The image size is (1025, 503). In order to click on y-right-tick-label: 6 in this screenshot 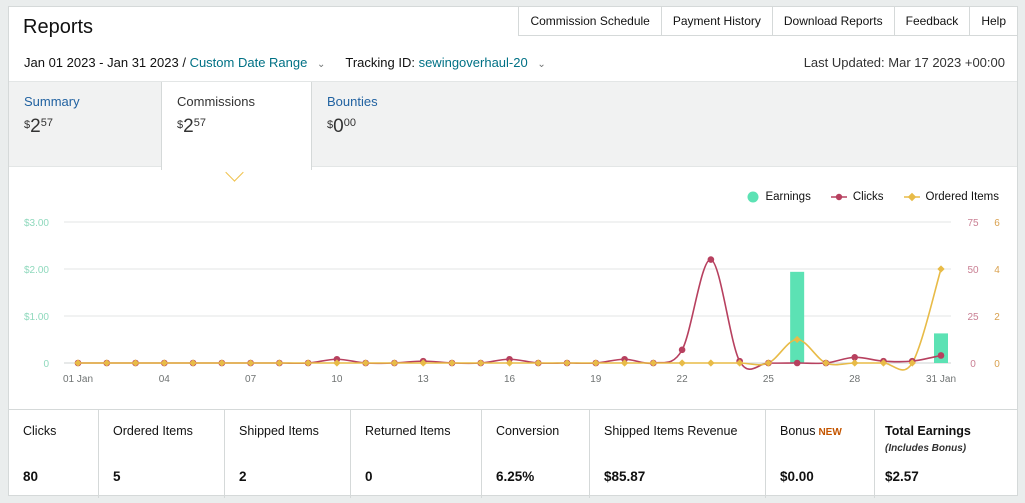, I will do `click(997, 223)`.